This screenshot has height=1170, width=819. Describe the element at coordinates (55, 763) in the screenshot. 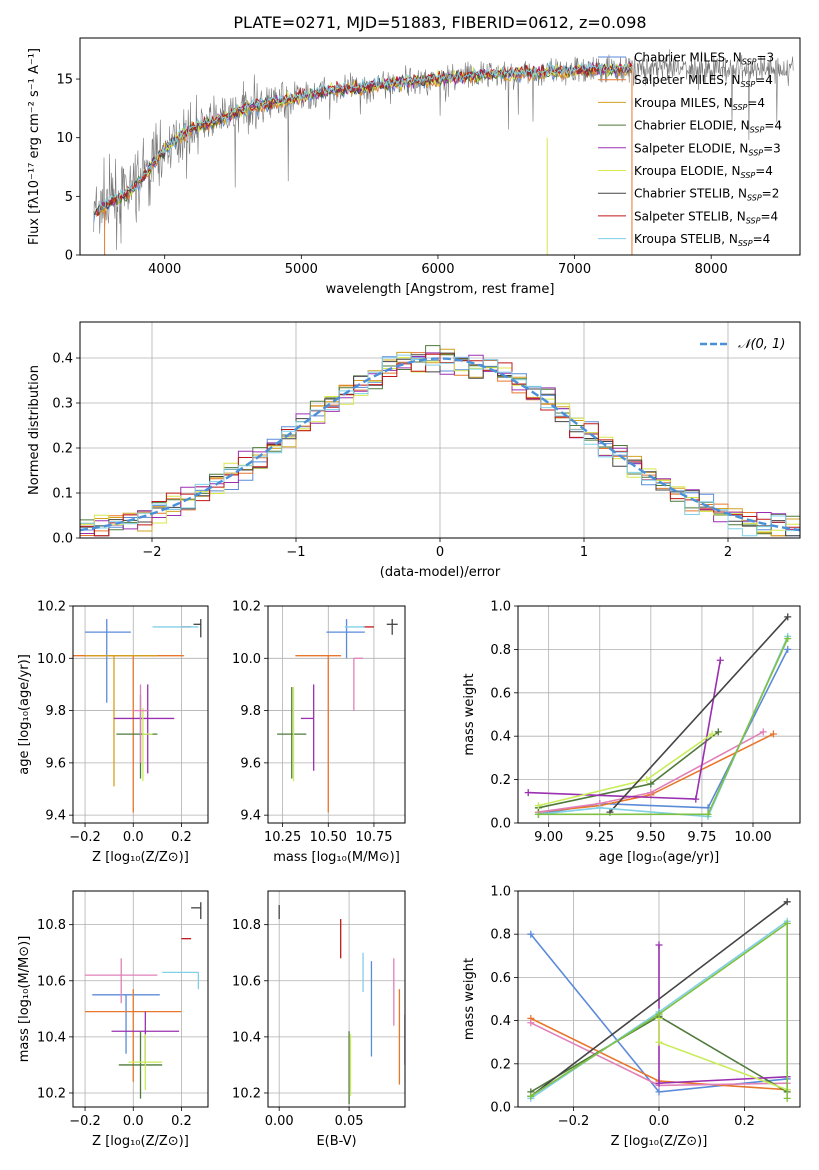

I see `y-tick-label: 9.6` at that location.